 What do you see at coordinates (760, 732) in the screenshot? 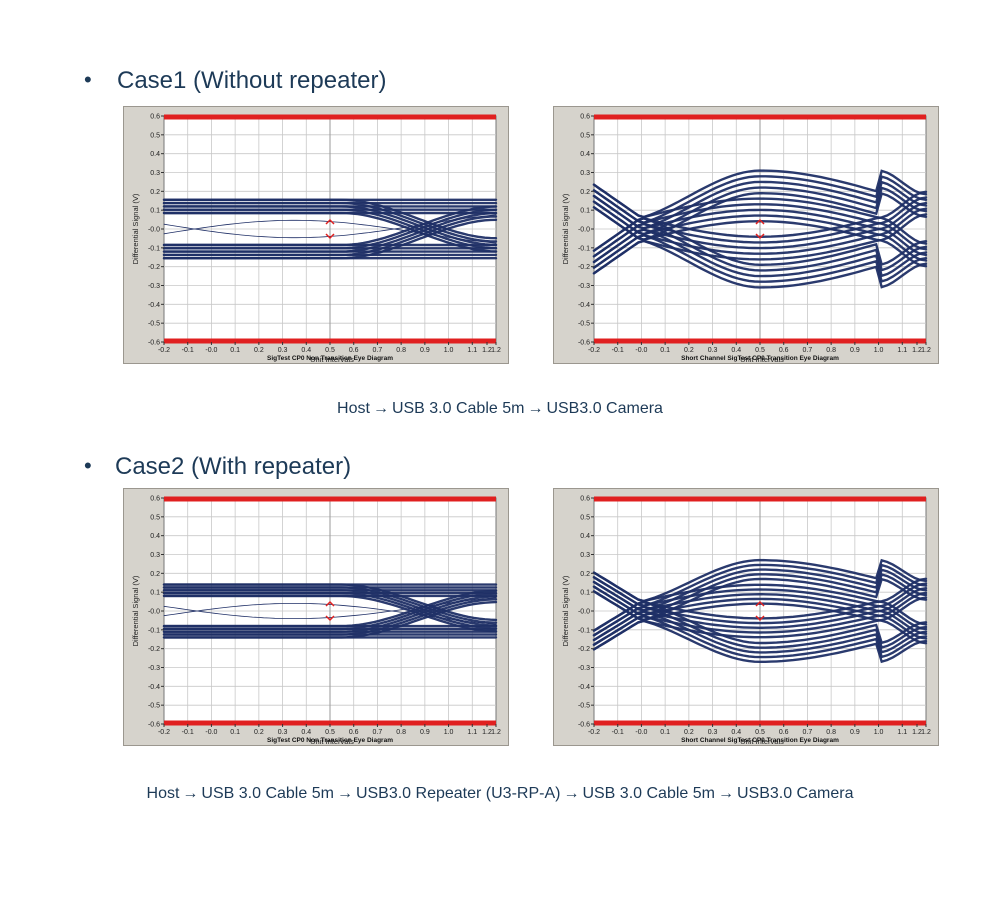
I see `x-tick-label: 0.5` at bounding box center [760, 732].